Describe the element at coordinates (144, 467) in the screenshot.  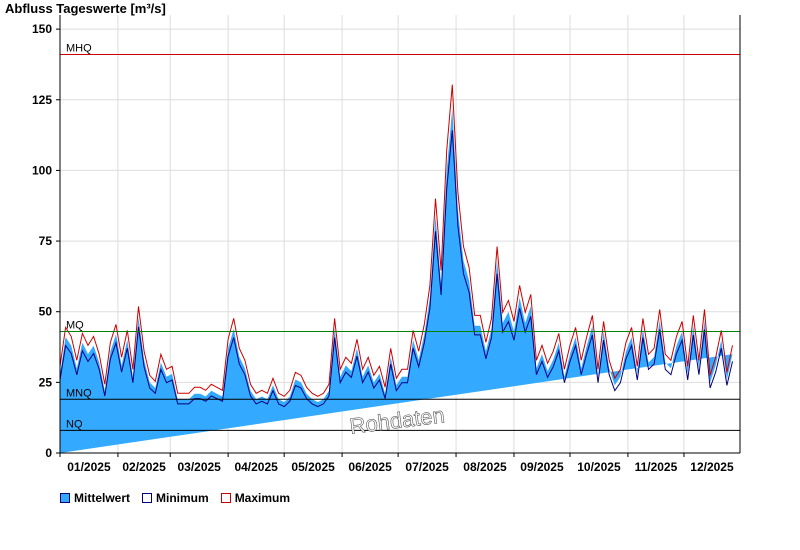
I see `x-tick-label: 02/2025` at that location.